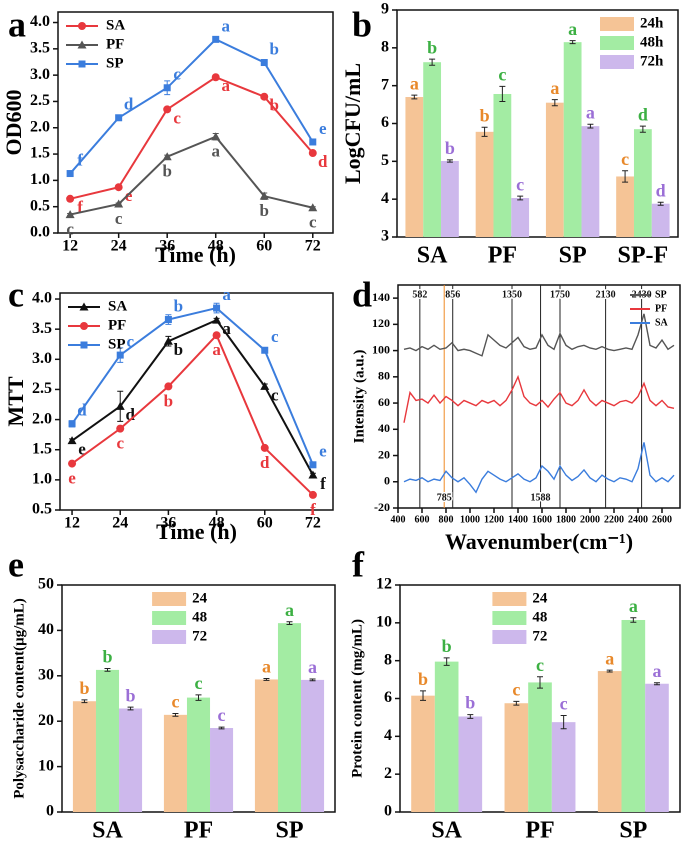  I want to click on y-axis-title: OD600, so click(13, 123).